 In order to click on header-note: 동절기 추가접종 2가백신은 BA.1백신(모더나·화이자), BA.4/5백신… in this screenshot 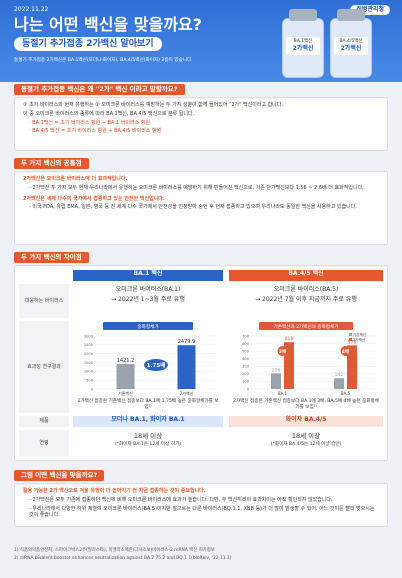, I will do `click(103, 60)`.